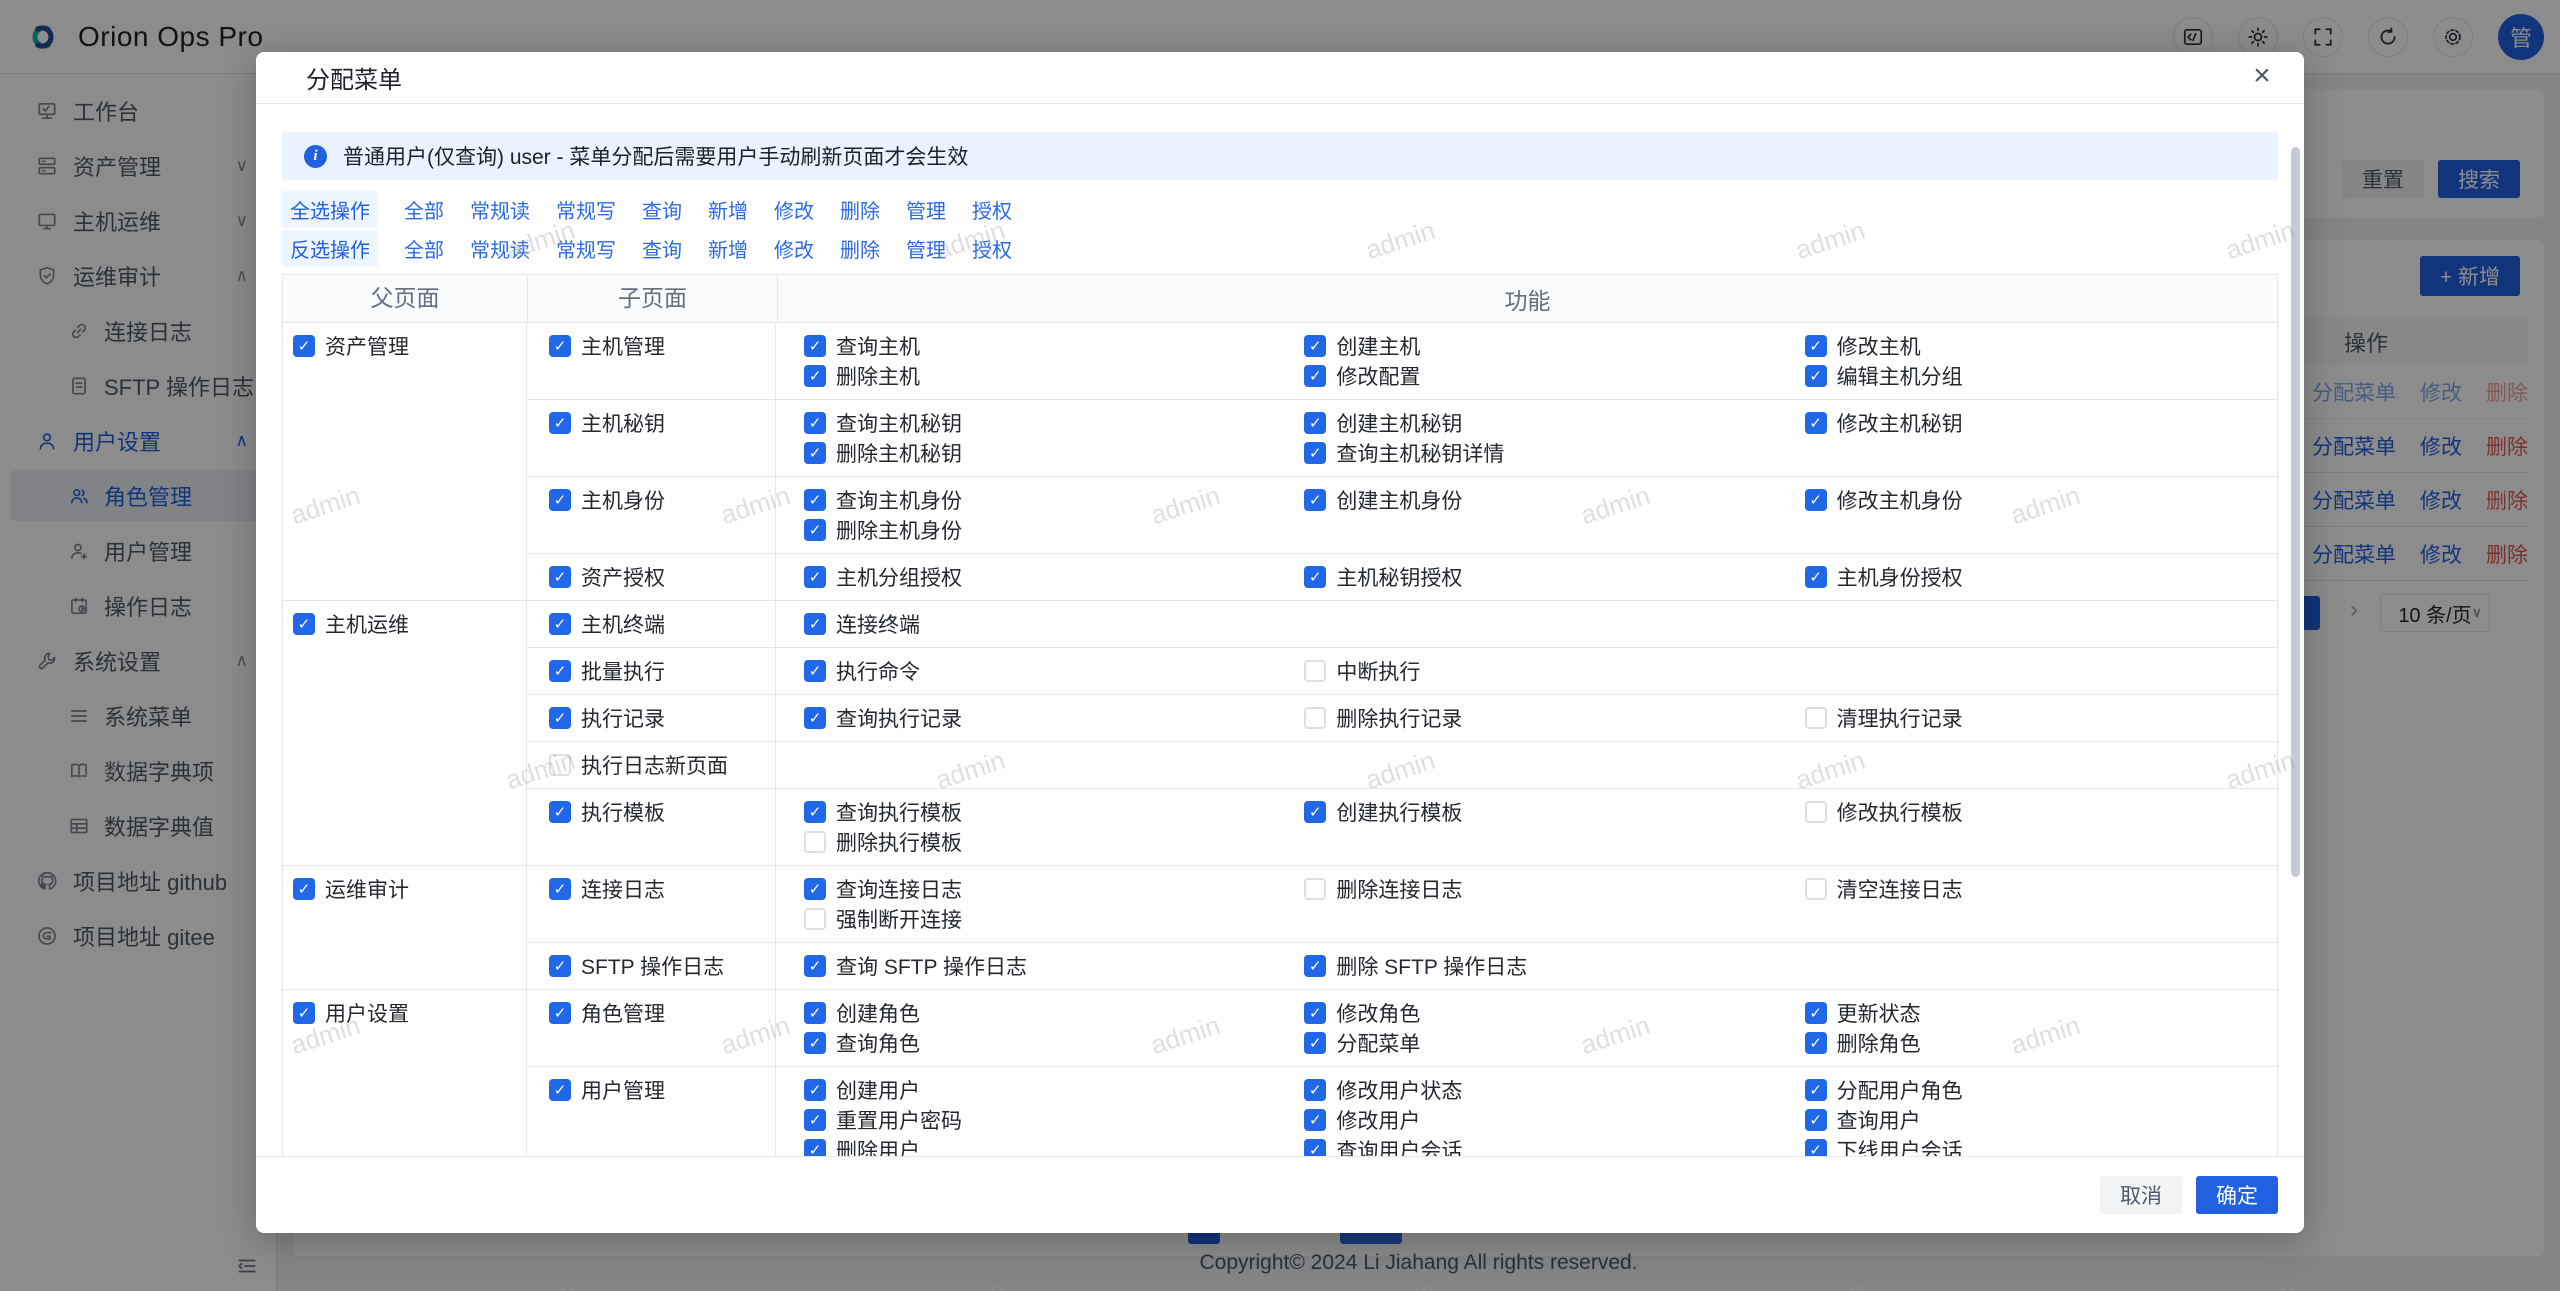 The width and height of the screenshot is (2560, 1291). I want to click on sidebar-item: 角色管理, so click(138, 495).